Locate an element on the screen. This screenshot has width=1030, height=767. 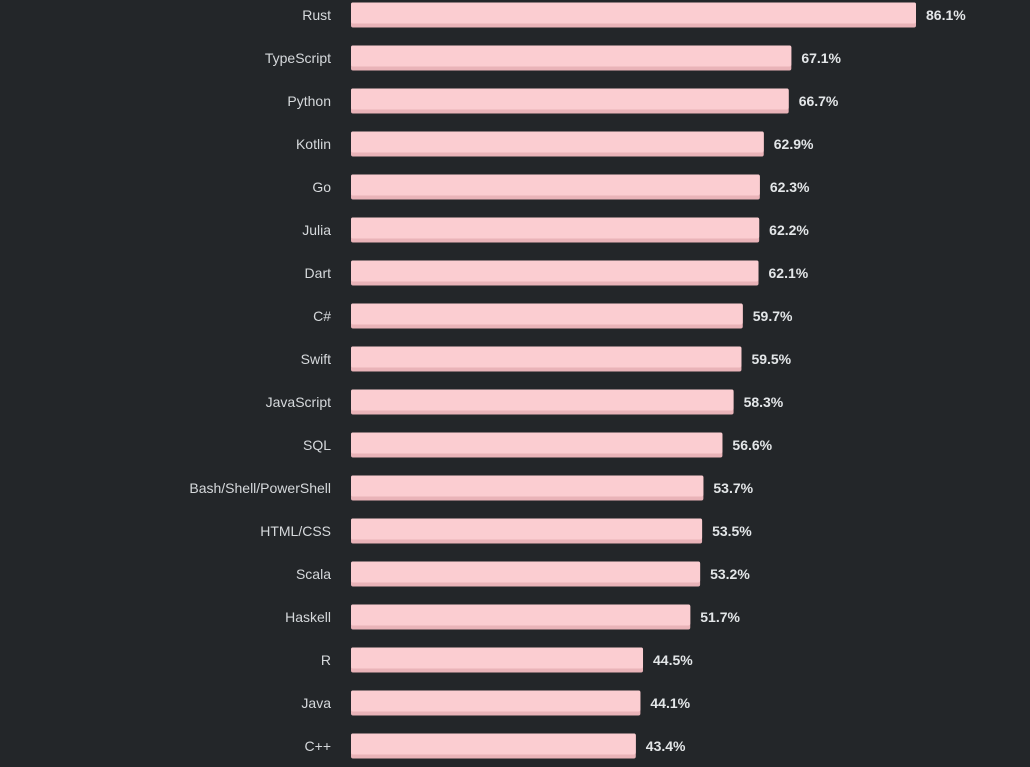
category-label: JavaScript is located at coordinates (298, 402).